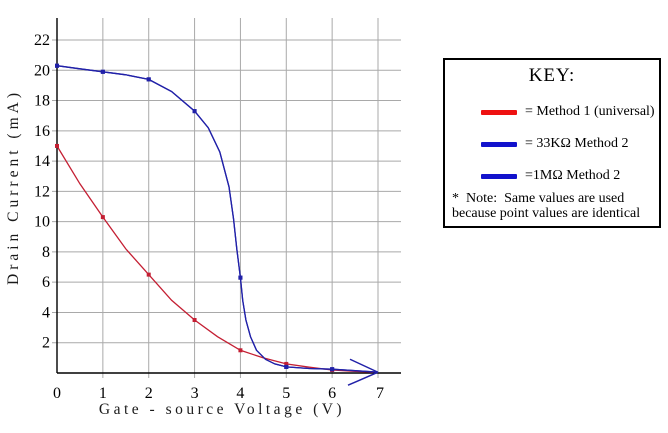  I want to click on y-axis-title: Drain Current (mA), so click(13, 187).